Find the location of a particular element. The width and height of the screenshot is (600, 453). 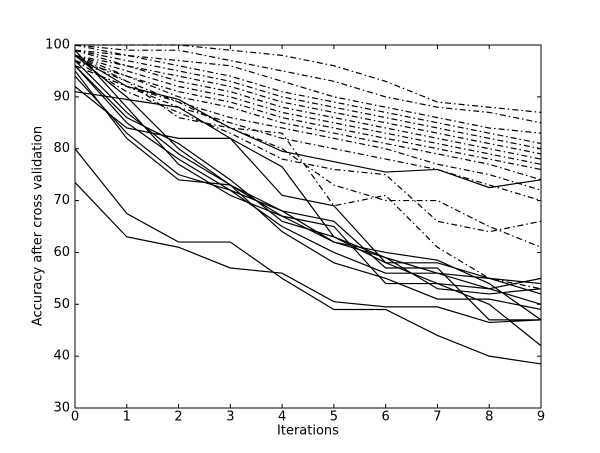

x-tick-label: 1 is located at coordinates (127, 417).